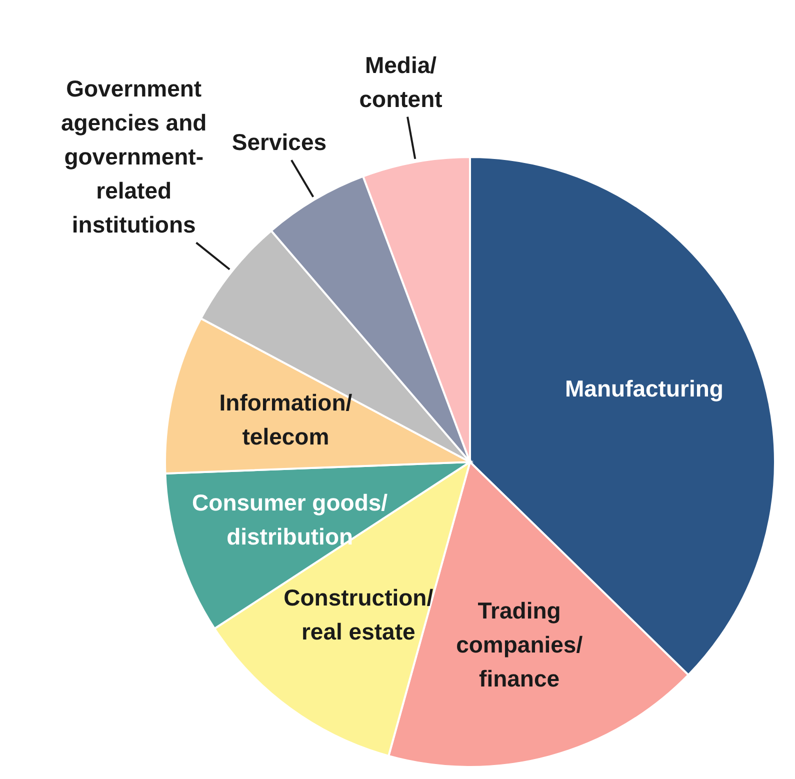 The width and height of the screenshot is (795, 779). What do you see at coordinates (359, 614) in the screenshot?
I see `slice-label: Construction/ real estate` at bounding box center [359, 614].